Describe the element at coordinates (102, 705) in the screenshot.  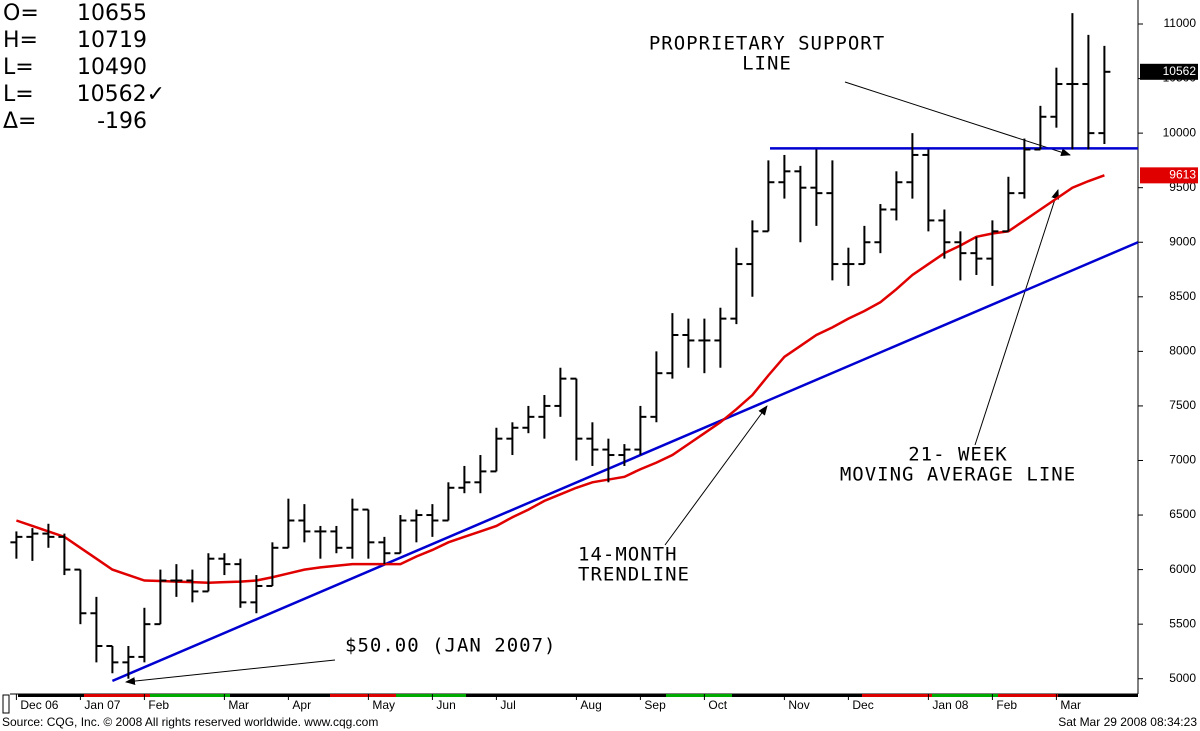
I see `x-tick-label: Jan 07` at that location.